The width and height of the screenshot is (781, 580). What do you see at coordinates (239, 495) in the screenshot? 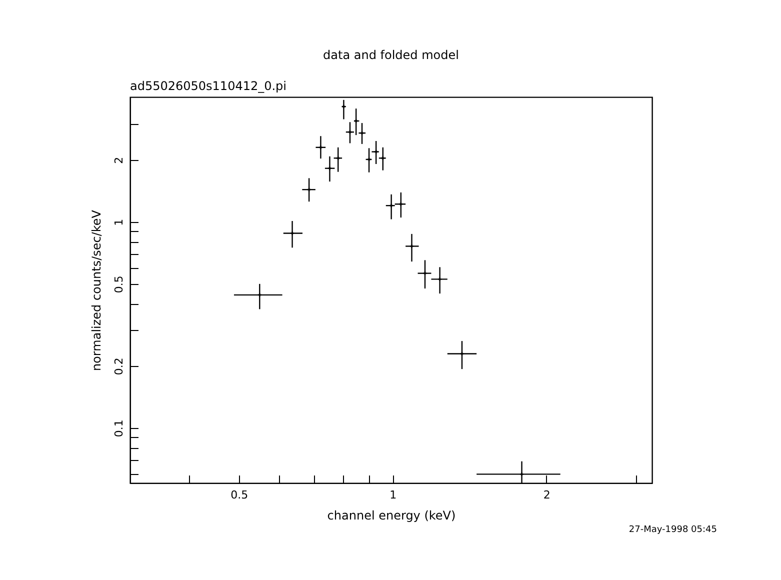
I see `x-tick-label: 0.5` at bounding box center [239, 495].